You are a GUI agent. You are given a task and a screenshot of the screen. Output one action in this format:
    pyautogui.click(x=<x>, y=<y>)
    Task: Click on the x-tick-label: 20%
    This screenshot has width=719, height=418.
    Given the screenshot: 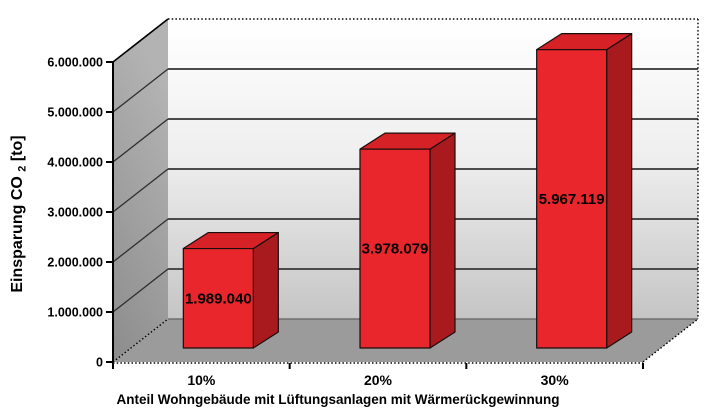 What is the action you would take?
    pyautogui.click(x=378, y=380)
    